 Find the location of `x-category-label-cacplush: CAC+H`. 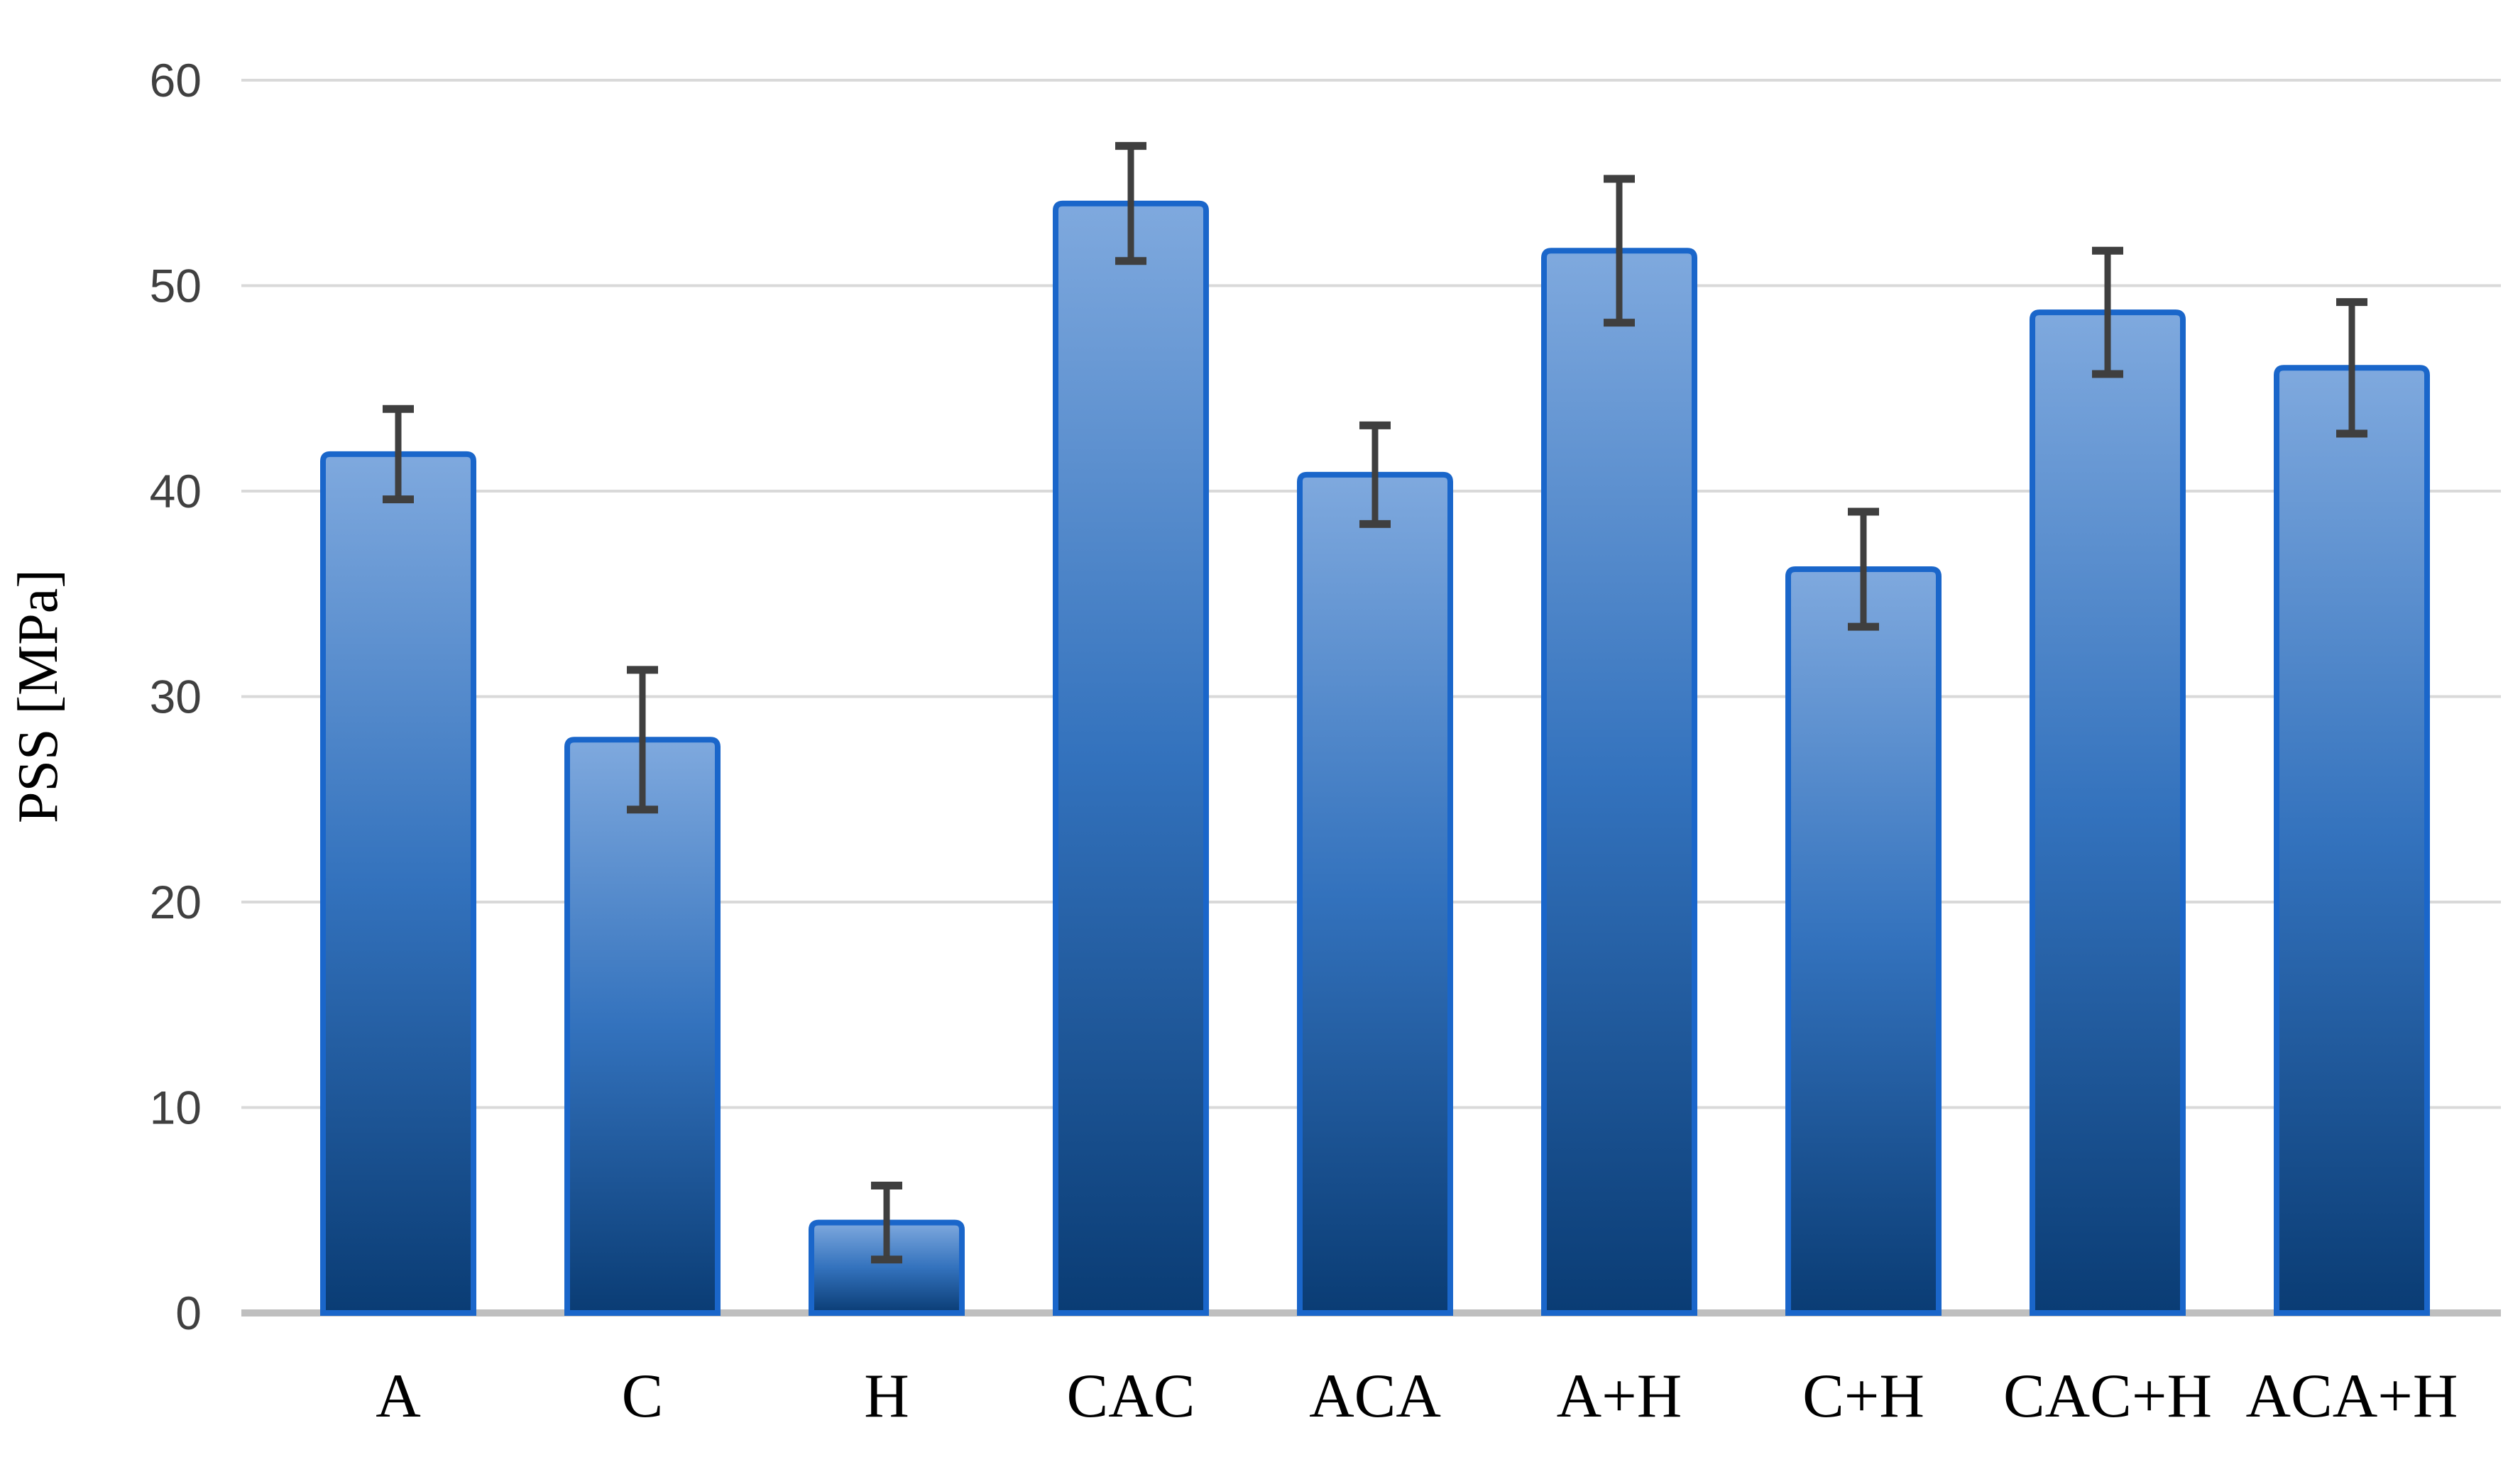

x-category-label-cacplush: CAC+H is located at coordinates (2107, 1396).